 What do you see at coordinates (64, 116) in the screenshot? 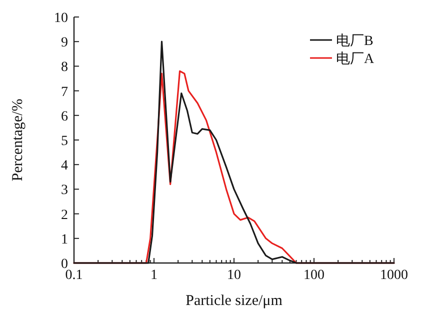
I see `y-tick-label: 6` at bounding box center [64, 116].